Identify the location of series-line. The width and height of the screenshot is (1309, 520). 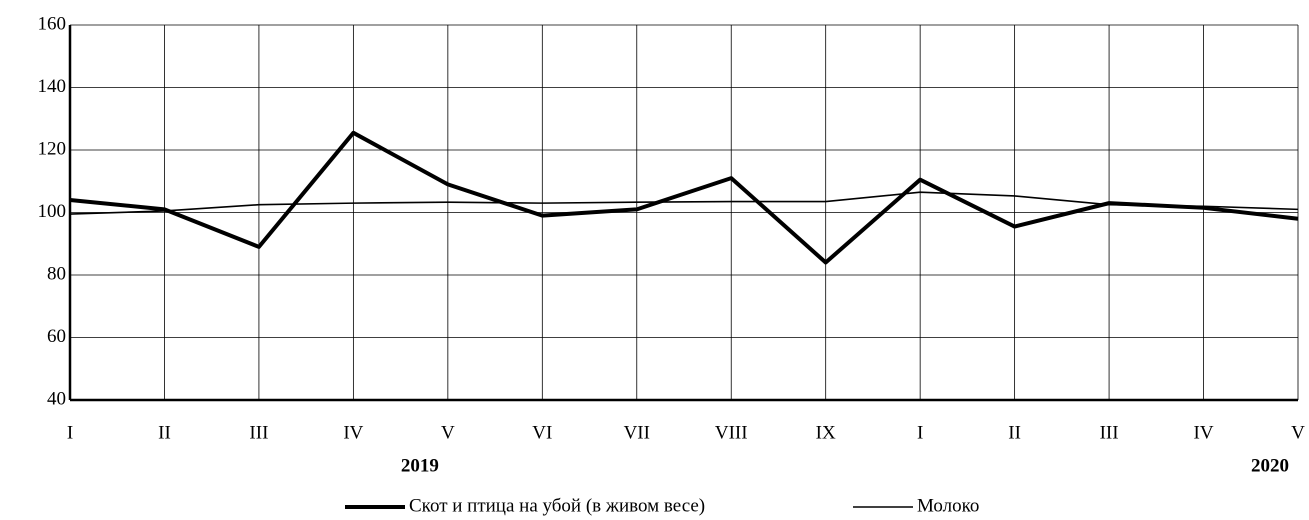
(684, 203).